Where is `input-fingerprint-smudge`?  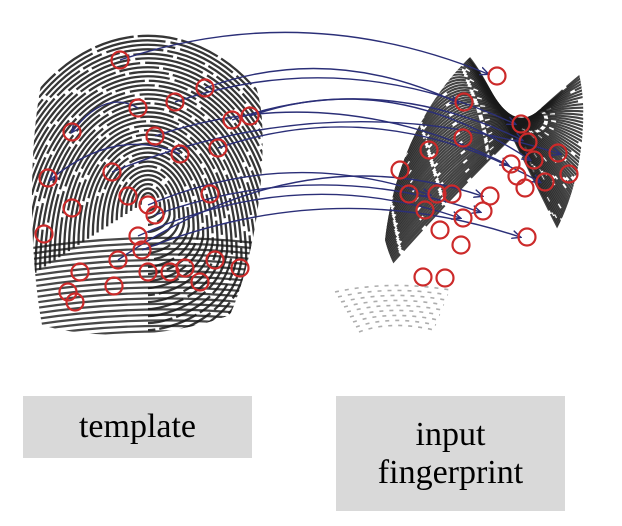
input-fingerprint-smudge is located at coordinates (392, 308).